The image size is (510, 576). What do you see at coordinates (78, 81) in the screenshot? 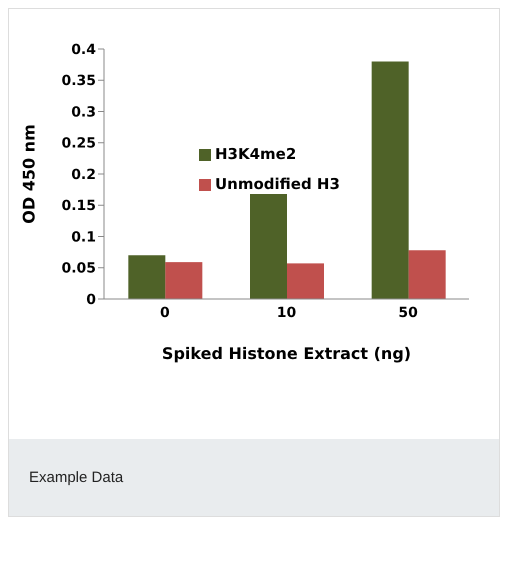
I see `y-tick-label: 0.35` at bounding box center [78, 81].